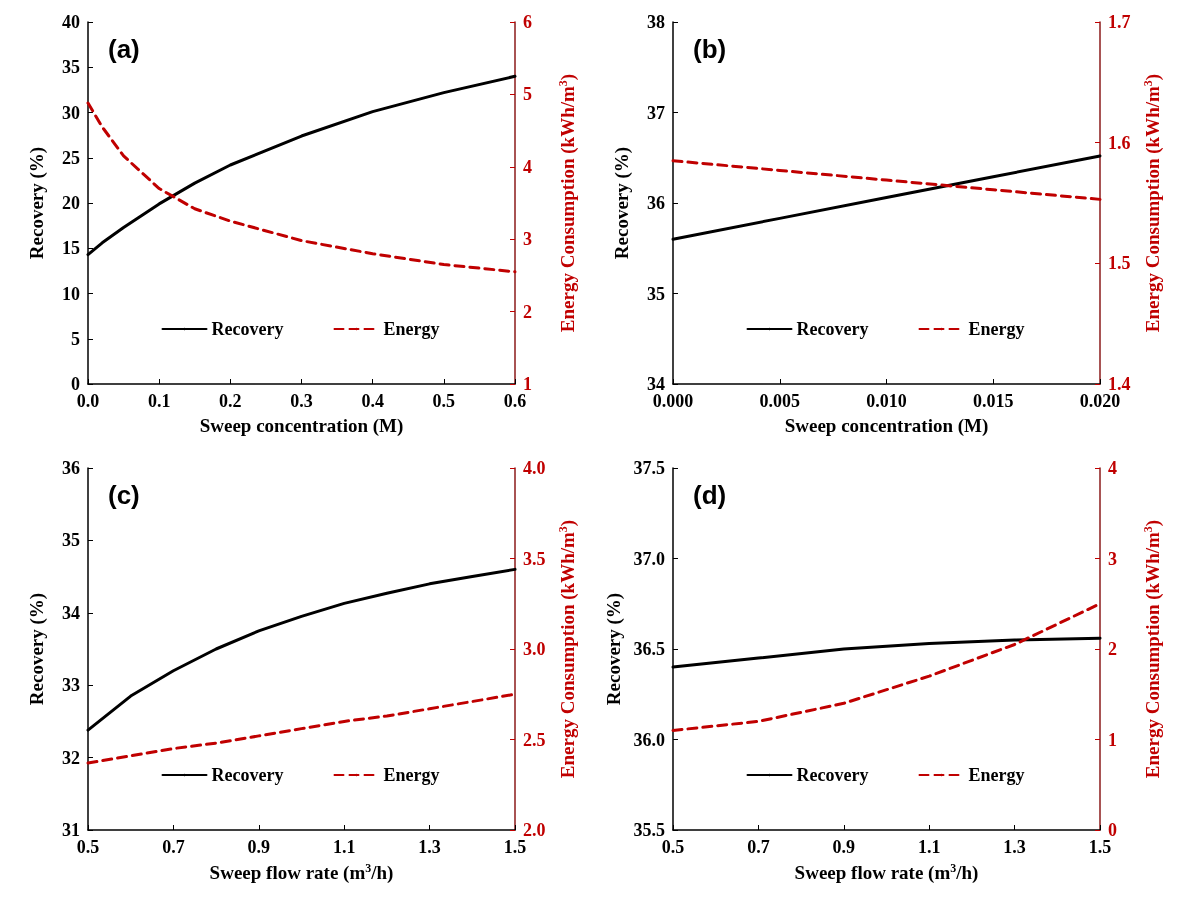 Image resolution: width=1186 pixels, height=901 pixels. I want to click on x-tick-label: 0.1, so click(159, 401).